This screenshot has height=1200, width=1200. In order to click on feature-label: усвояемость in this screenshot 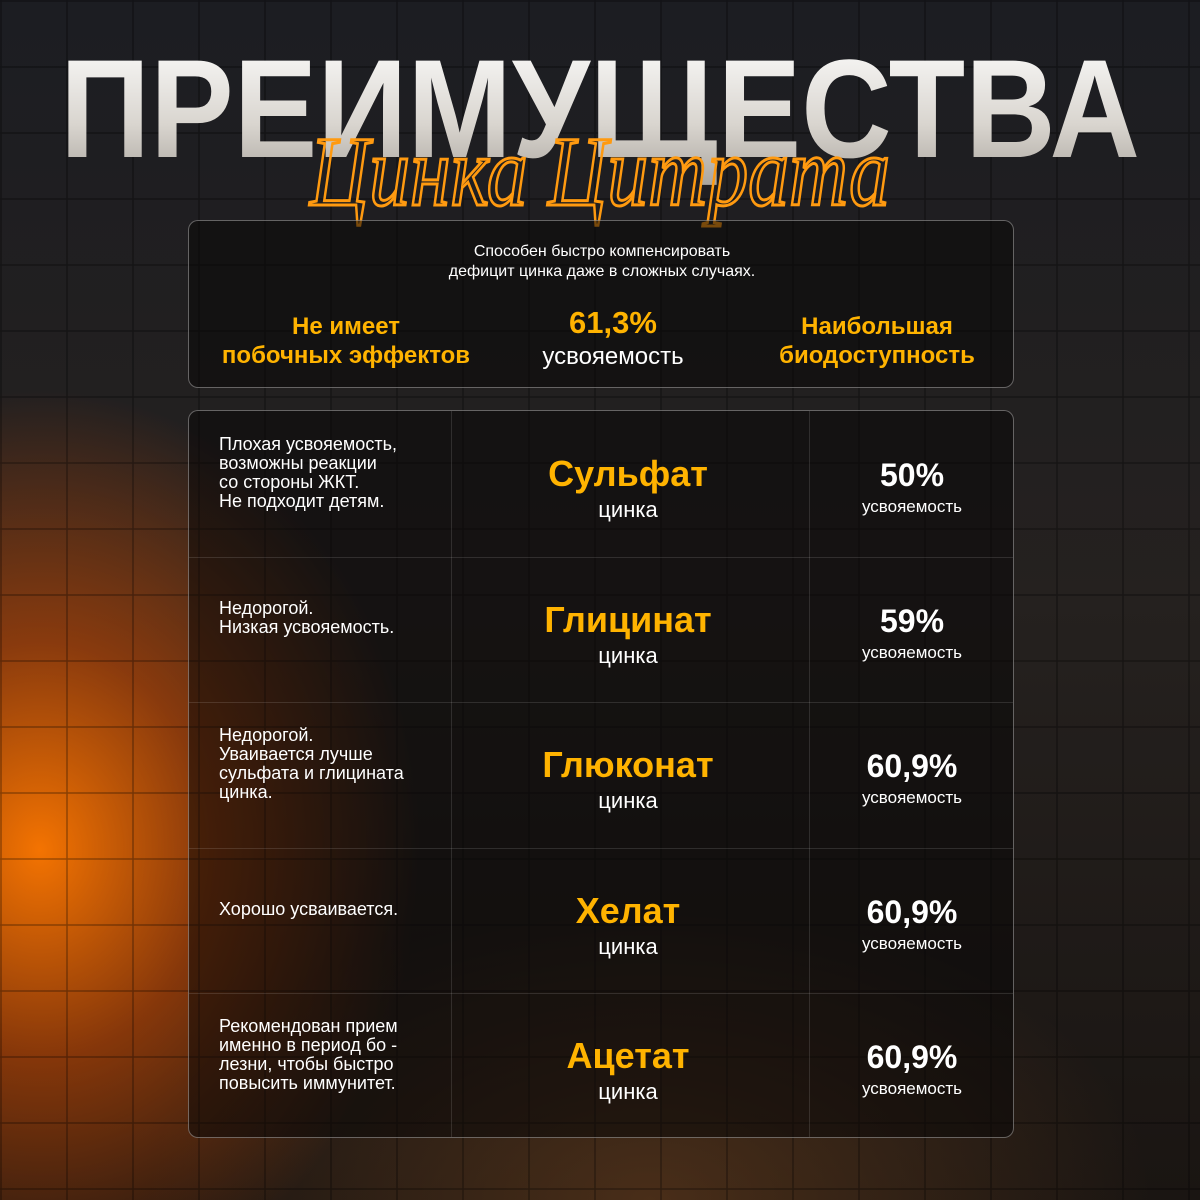, I will do `click(613, 356)`.